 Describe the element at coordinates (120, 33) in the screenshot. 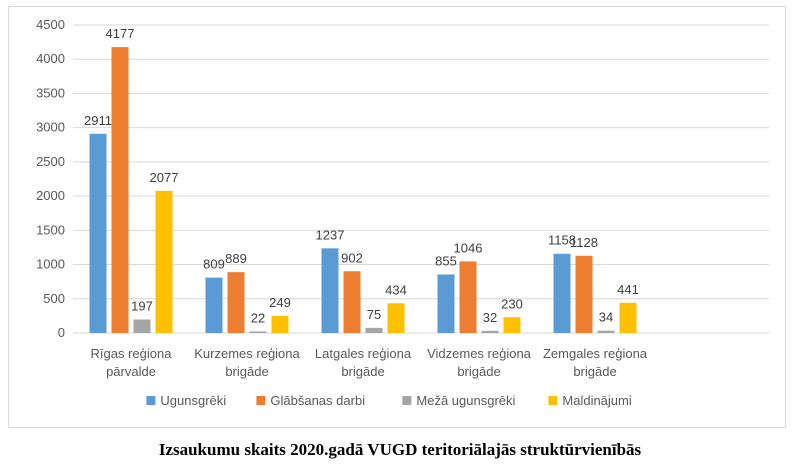

I see `data-label: 4177` at that location.